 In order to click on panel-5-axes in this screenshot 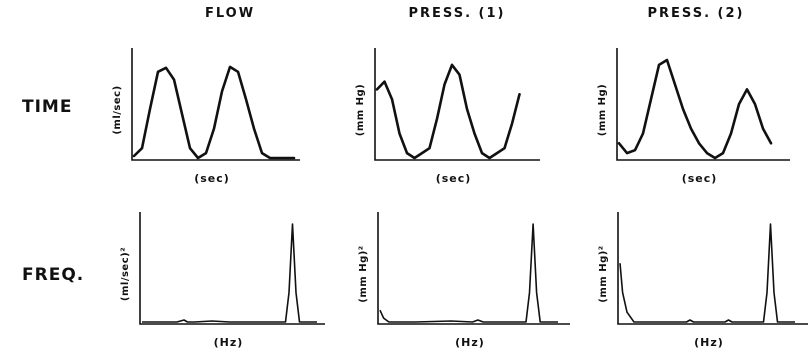, I will do `click(473, 268)`.